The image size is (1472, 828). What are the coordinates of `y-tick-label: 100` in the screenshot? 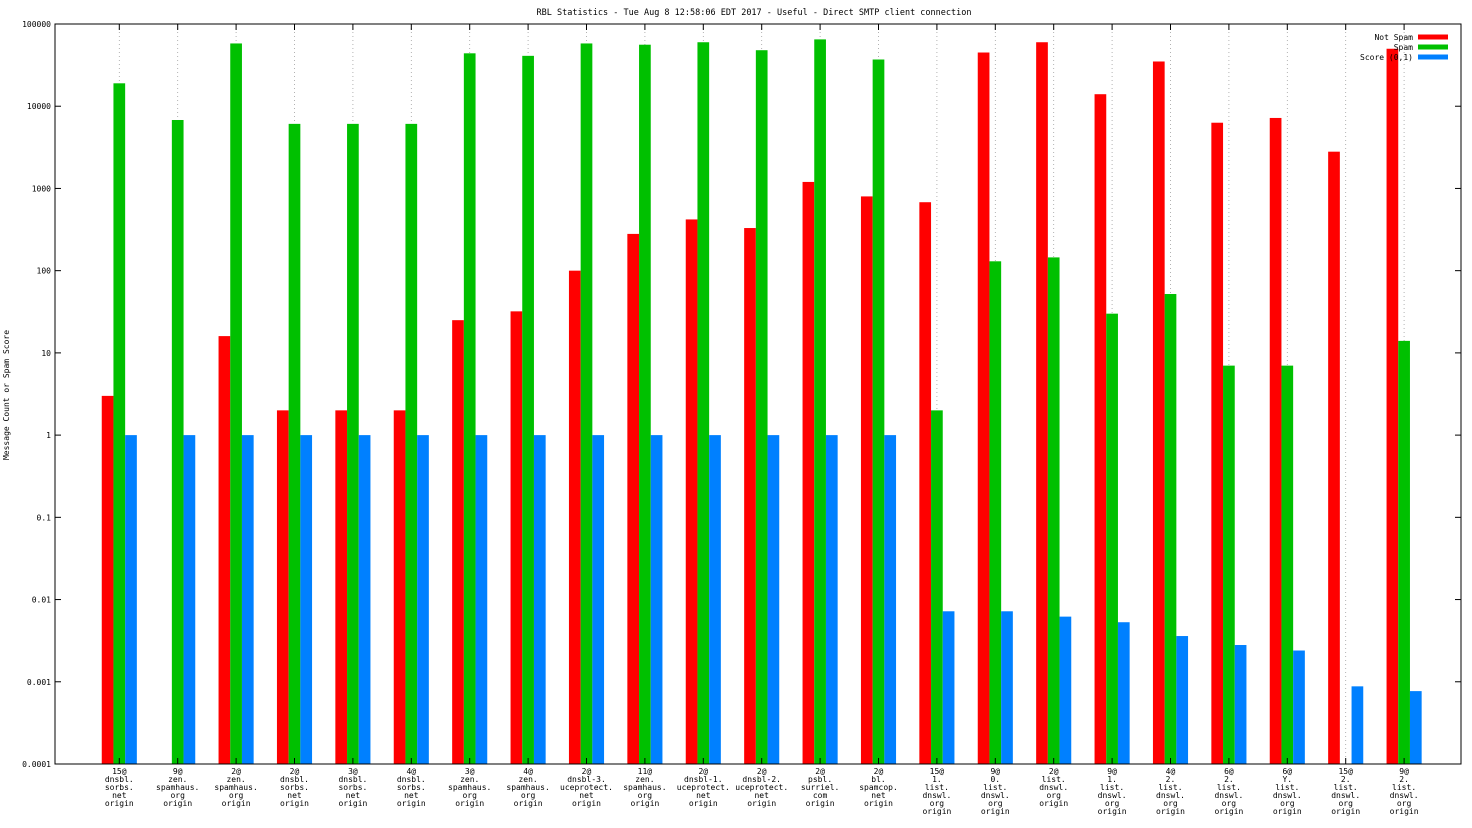 It's located at (44, 271).